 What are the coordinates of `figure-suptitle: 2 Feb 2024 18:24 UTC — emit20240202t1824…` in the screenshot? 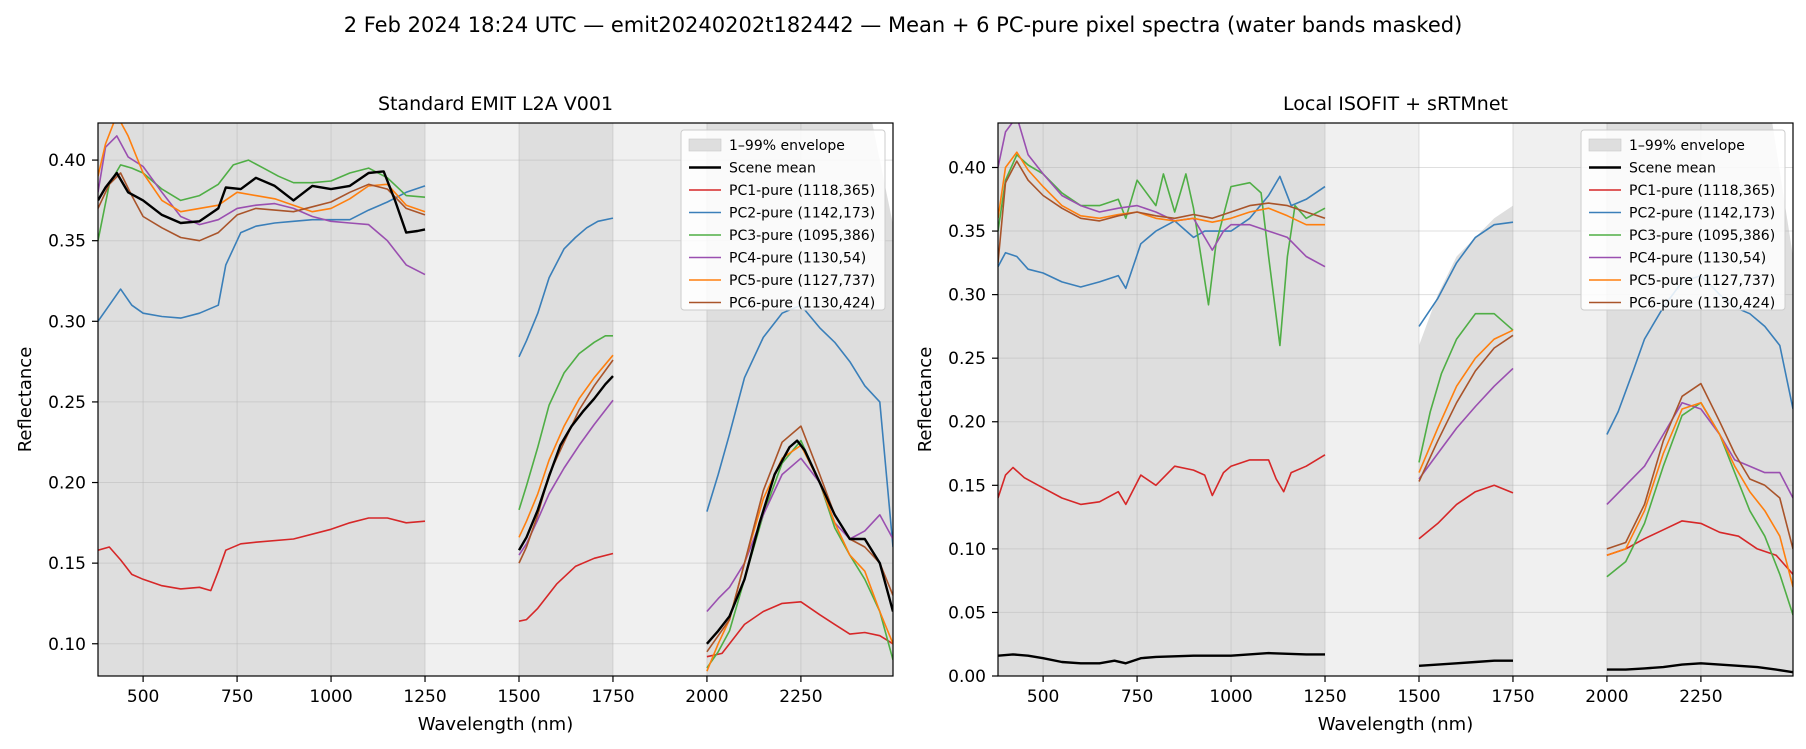 It's located at (903, 25).